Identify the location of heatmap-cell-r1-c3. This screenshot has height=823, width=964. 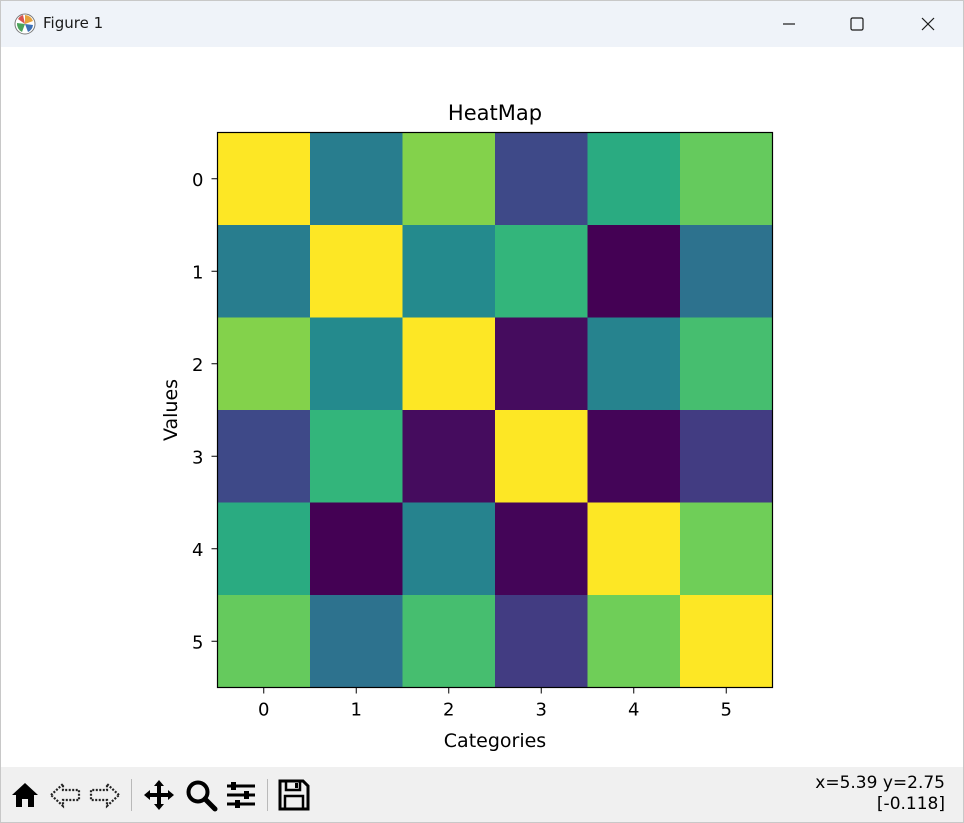
(541, 271).